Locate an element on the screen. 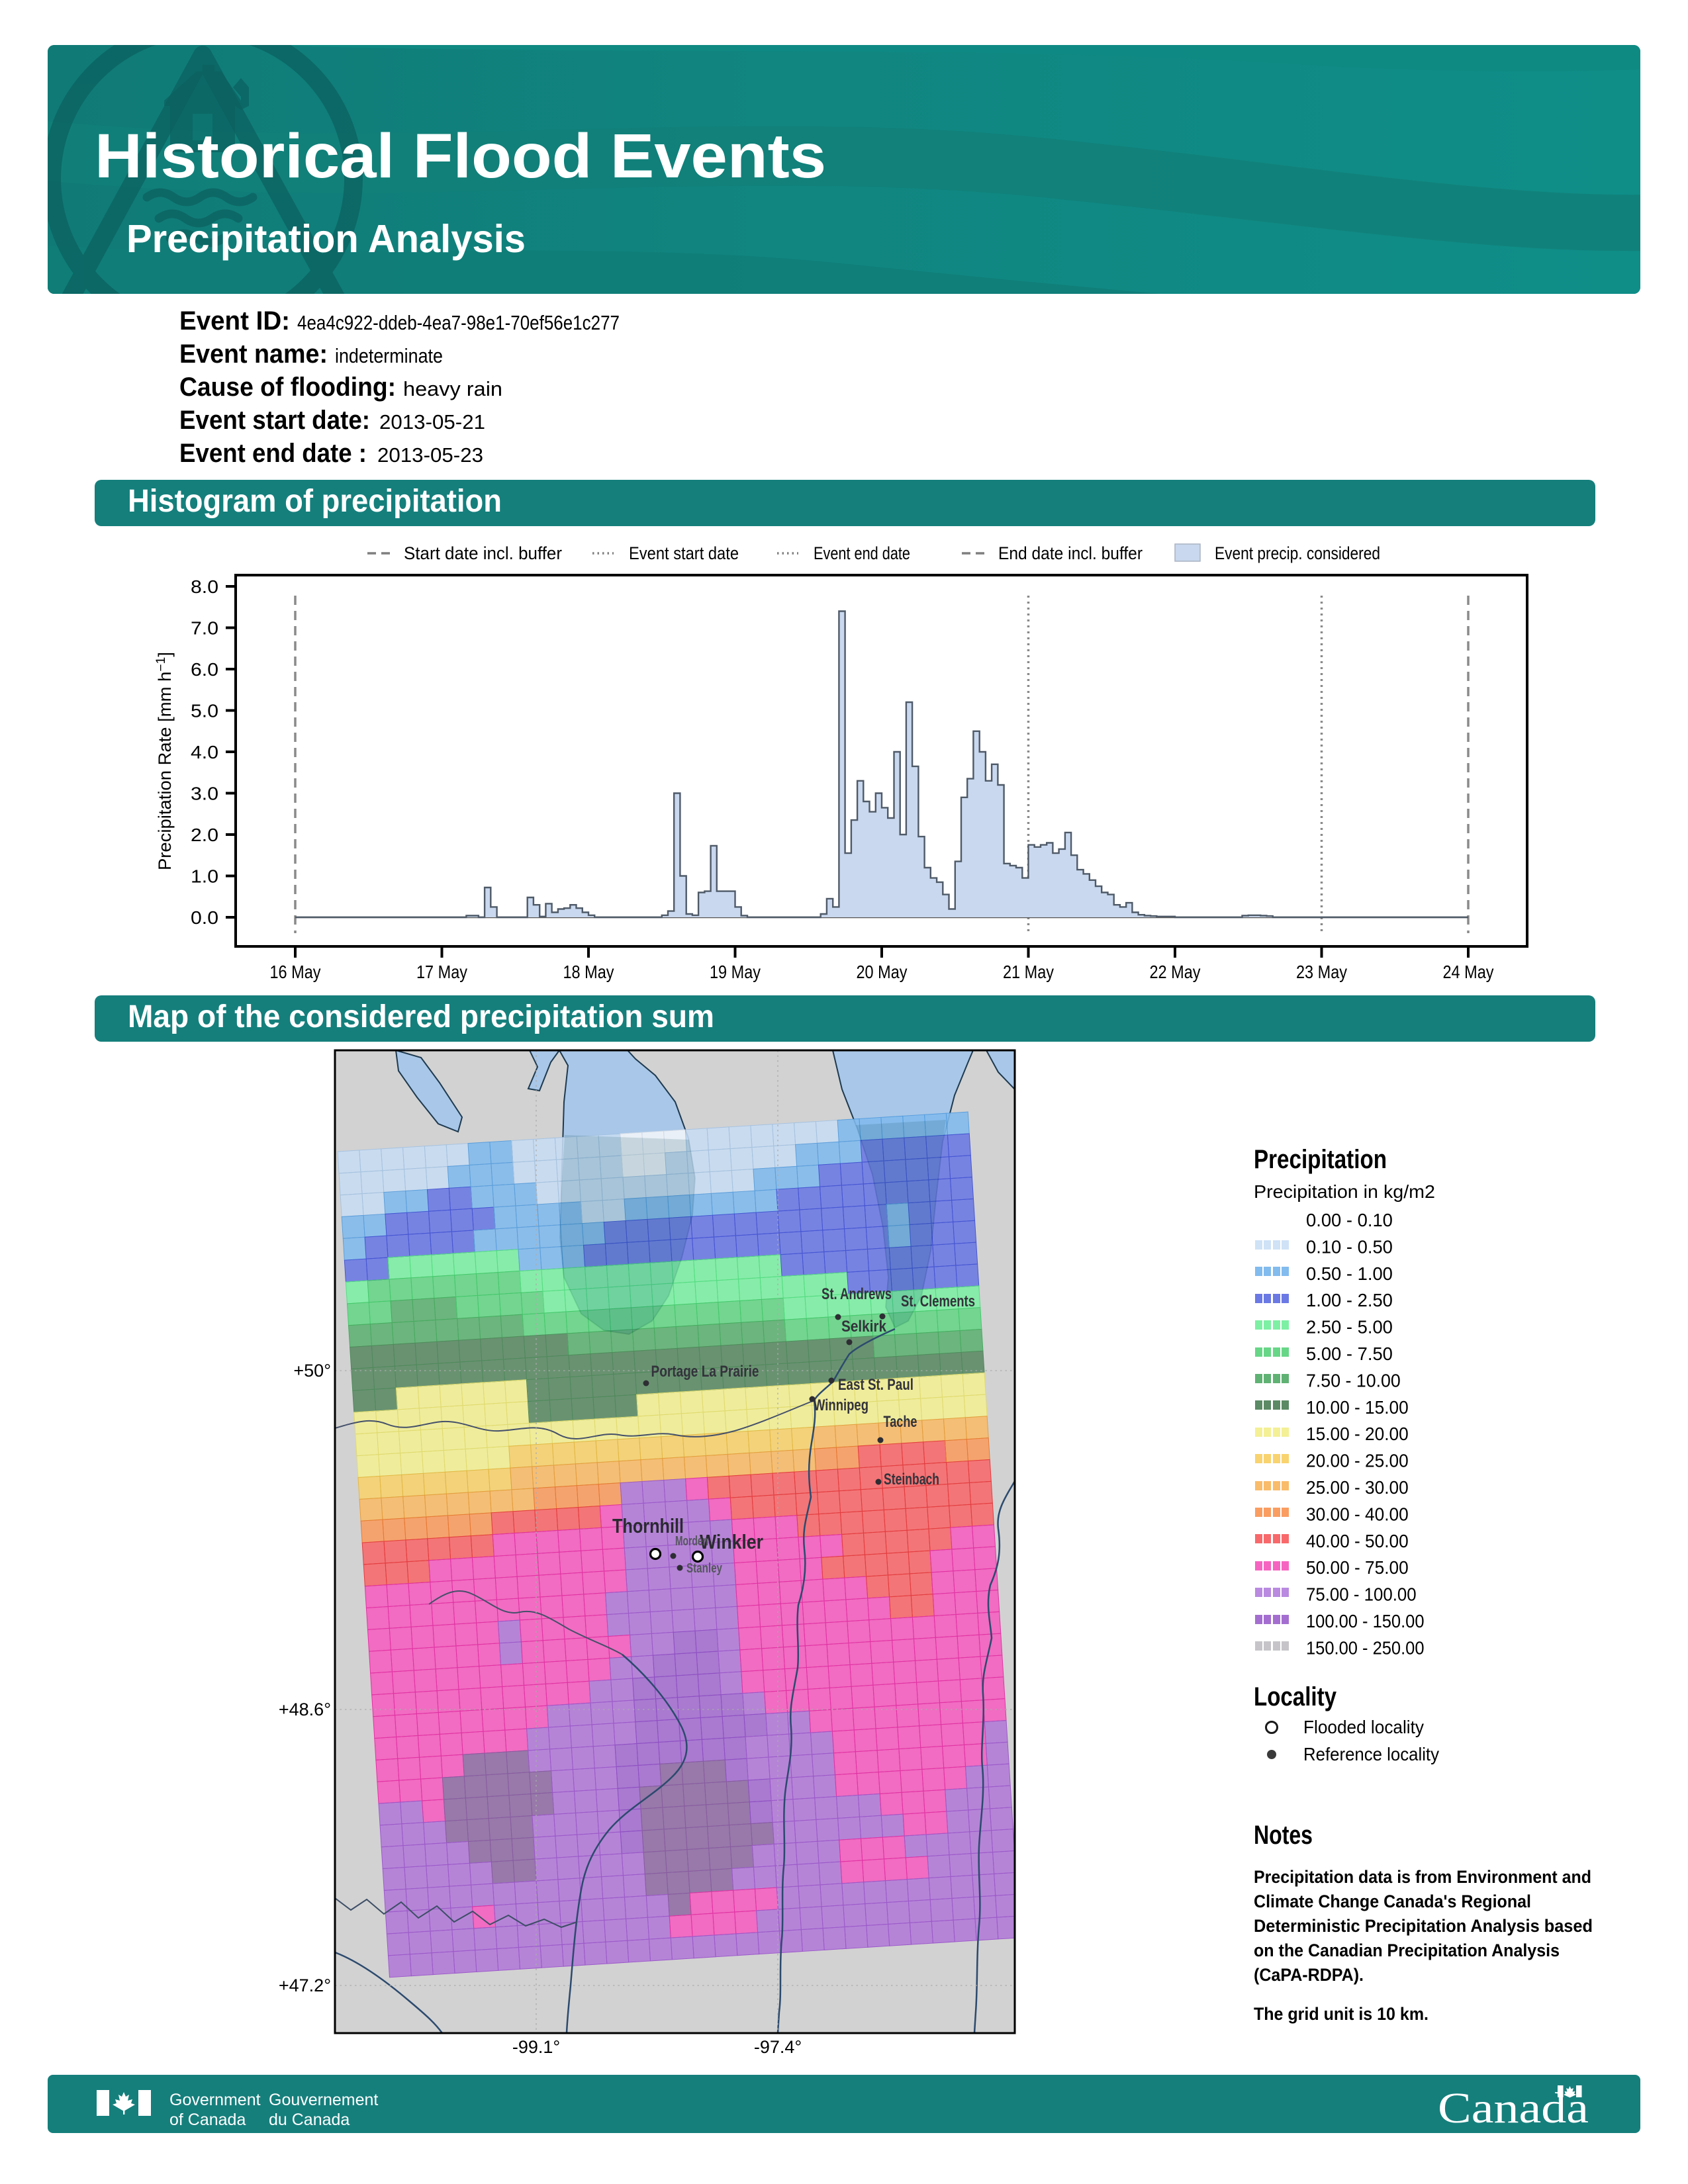  svg-text: Flooded locality is located at coordinates (1363, 1727).